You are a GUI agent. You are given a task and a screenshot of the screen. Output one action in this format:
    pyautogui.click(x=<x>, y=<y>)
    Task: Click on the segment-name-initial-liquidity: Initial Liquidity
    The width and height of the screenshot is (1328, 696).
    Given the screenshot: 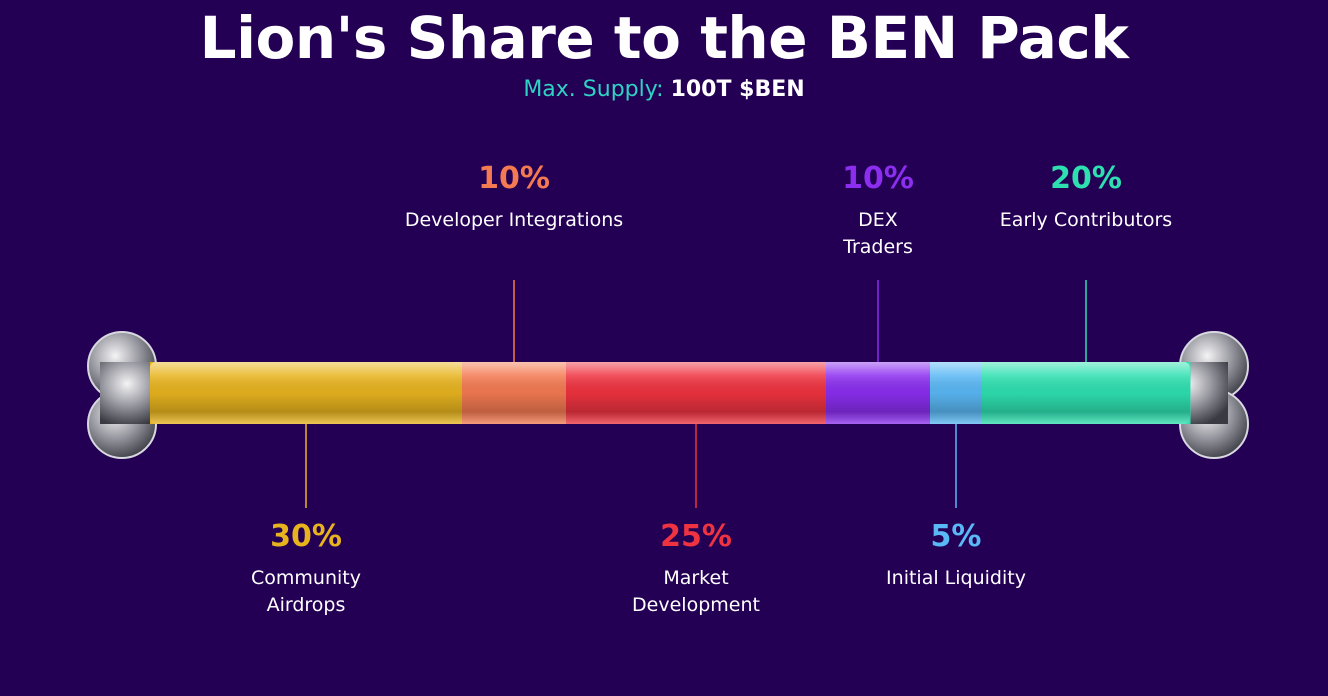 What is the action you would take?
    pyautogui.click(x=956, y=578)
    